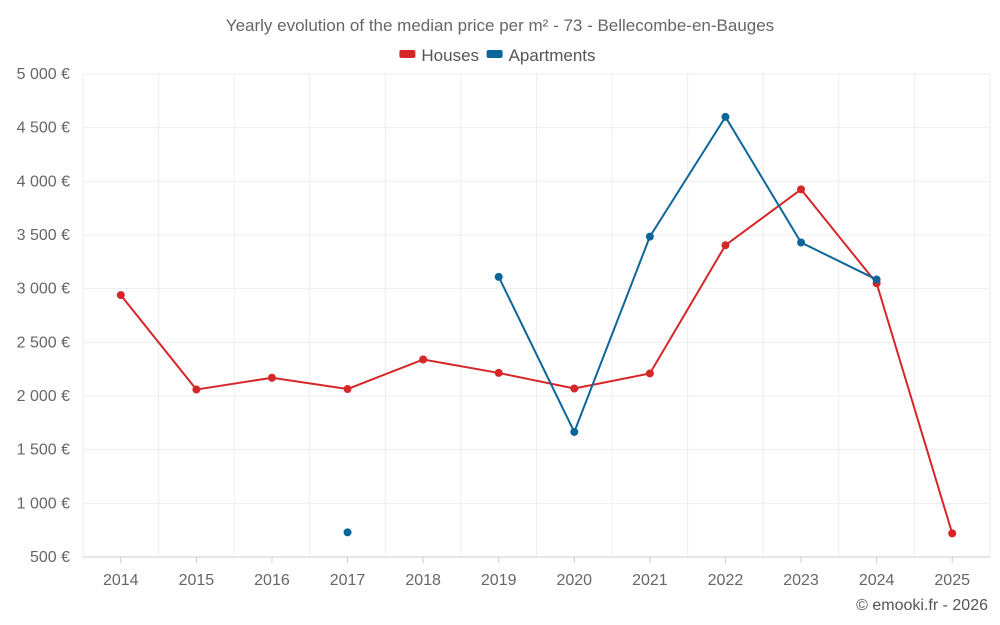 Image resolution: width=1000 pixels, height=625 pixels. I want to click on houses-point-2020, so click(574, 388).